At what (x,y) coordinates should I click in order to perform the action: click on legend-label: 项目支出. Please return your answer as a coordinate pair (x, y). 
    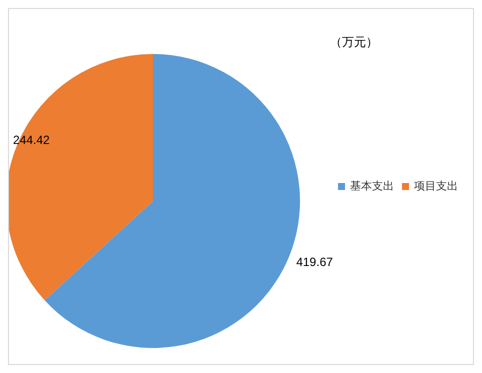
    Looking at the image, I should click on (436, 186).